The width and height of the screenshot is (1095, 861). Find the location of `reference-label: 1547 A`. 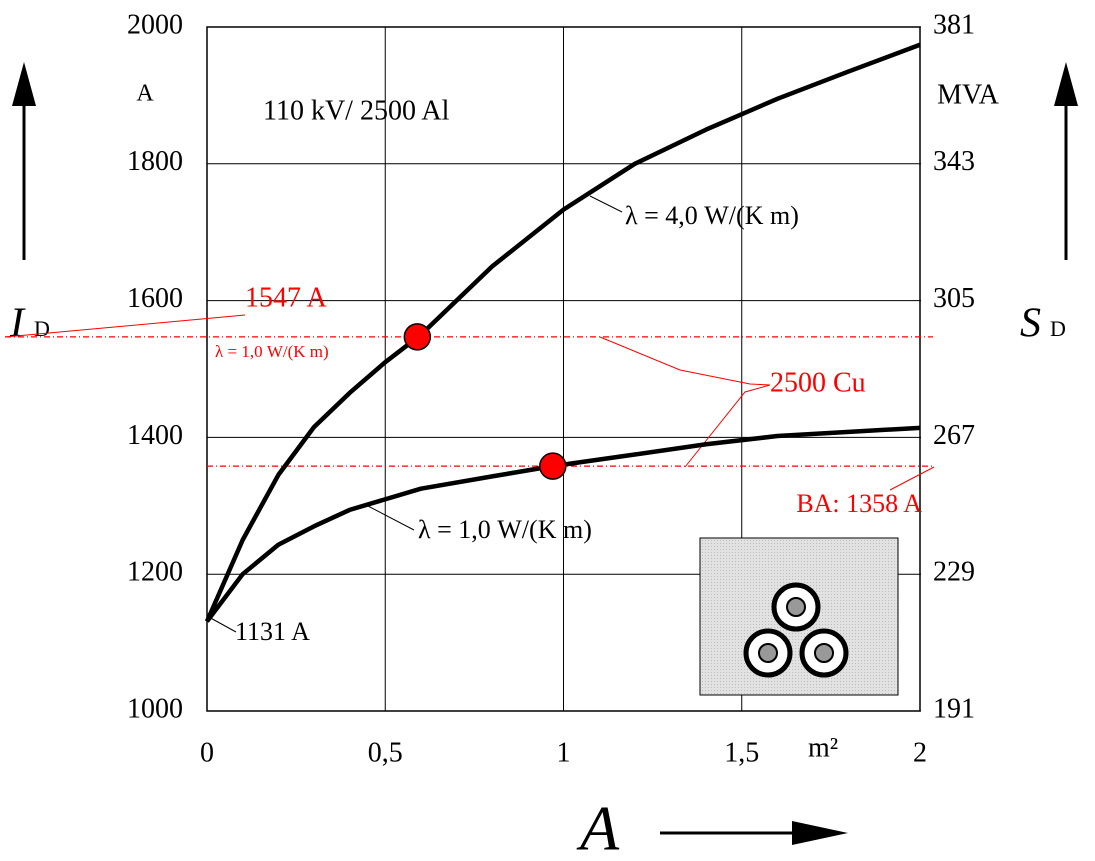

reference-label: 1547 A is located at coordinates (286, 297).